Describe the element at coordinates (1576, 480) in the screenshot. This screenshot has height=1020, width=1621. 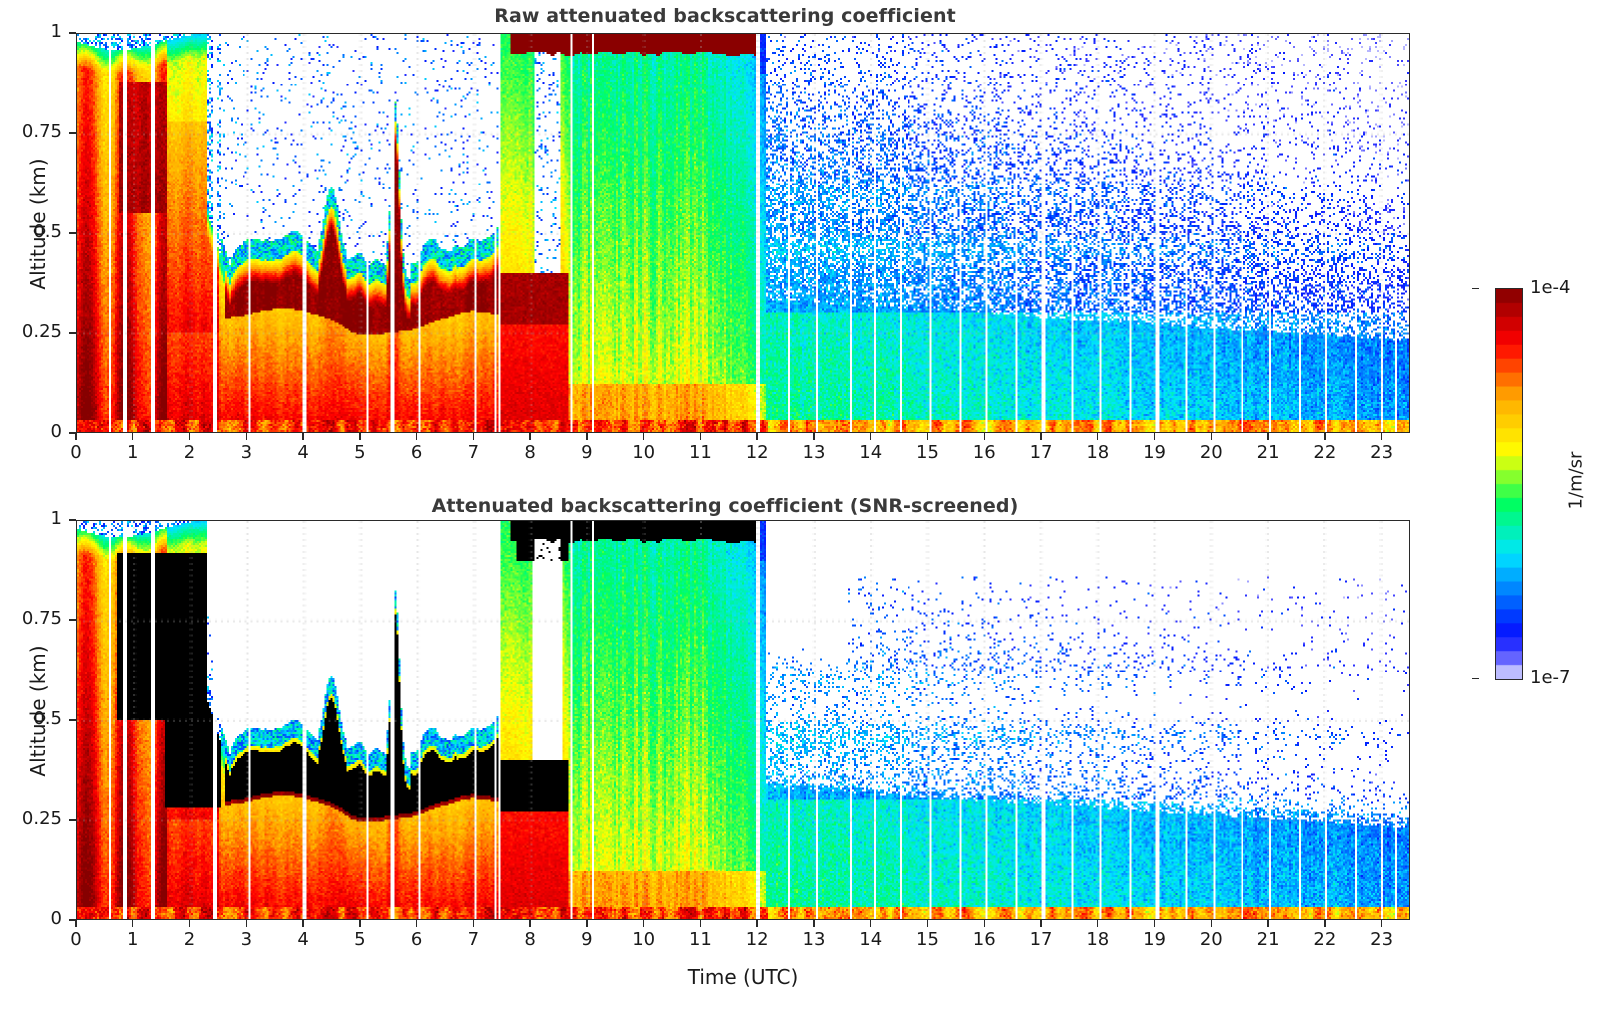
I see `colorbar-unit-label: 1/m/sr` at that location.